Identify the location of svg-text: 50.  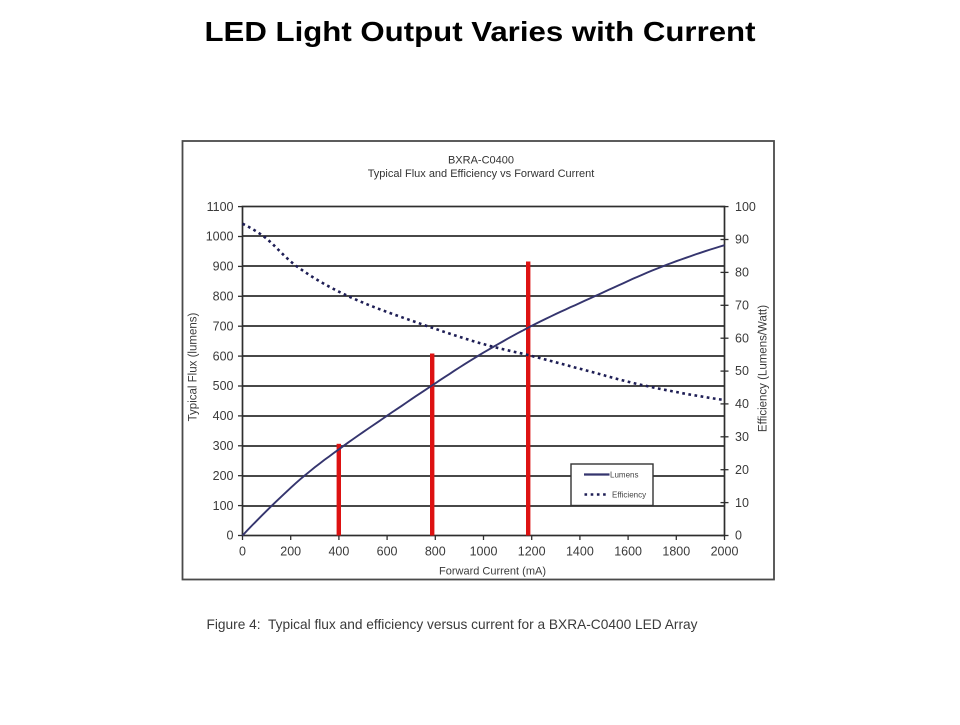
(742, 371).